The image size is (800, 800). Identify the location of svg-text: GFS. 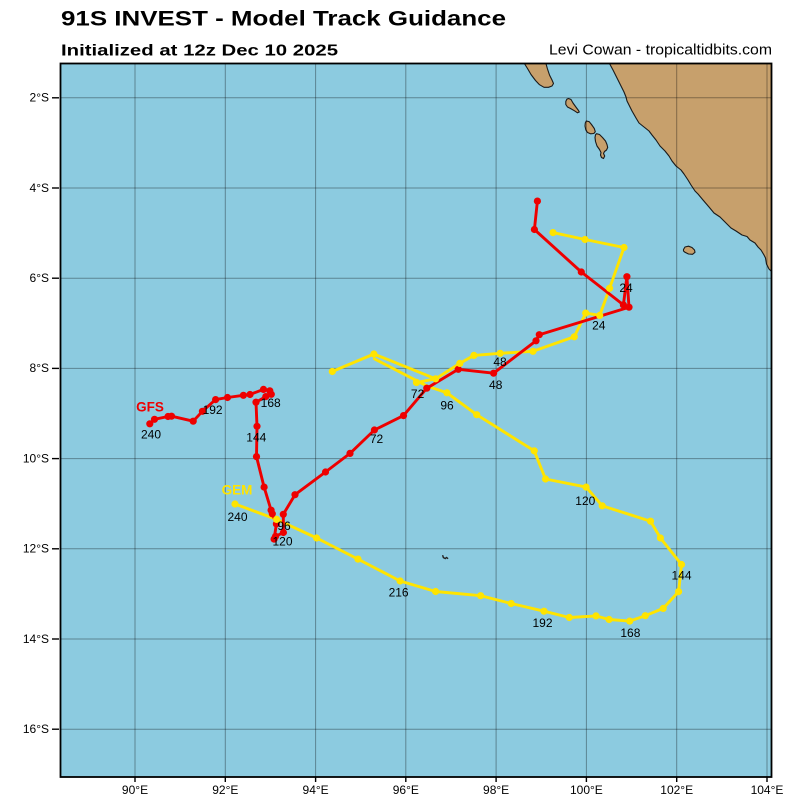
(150, 407).